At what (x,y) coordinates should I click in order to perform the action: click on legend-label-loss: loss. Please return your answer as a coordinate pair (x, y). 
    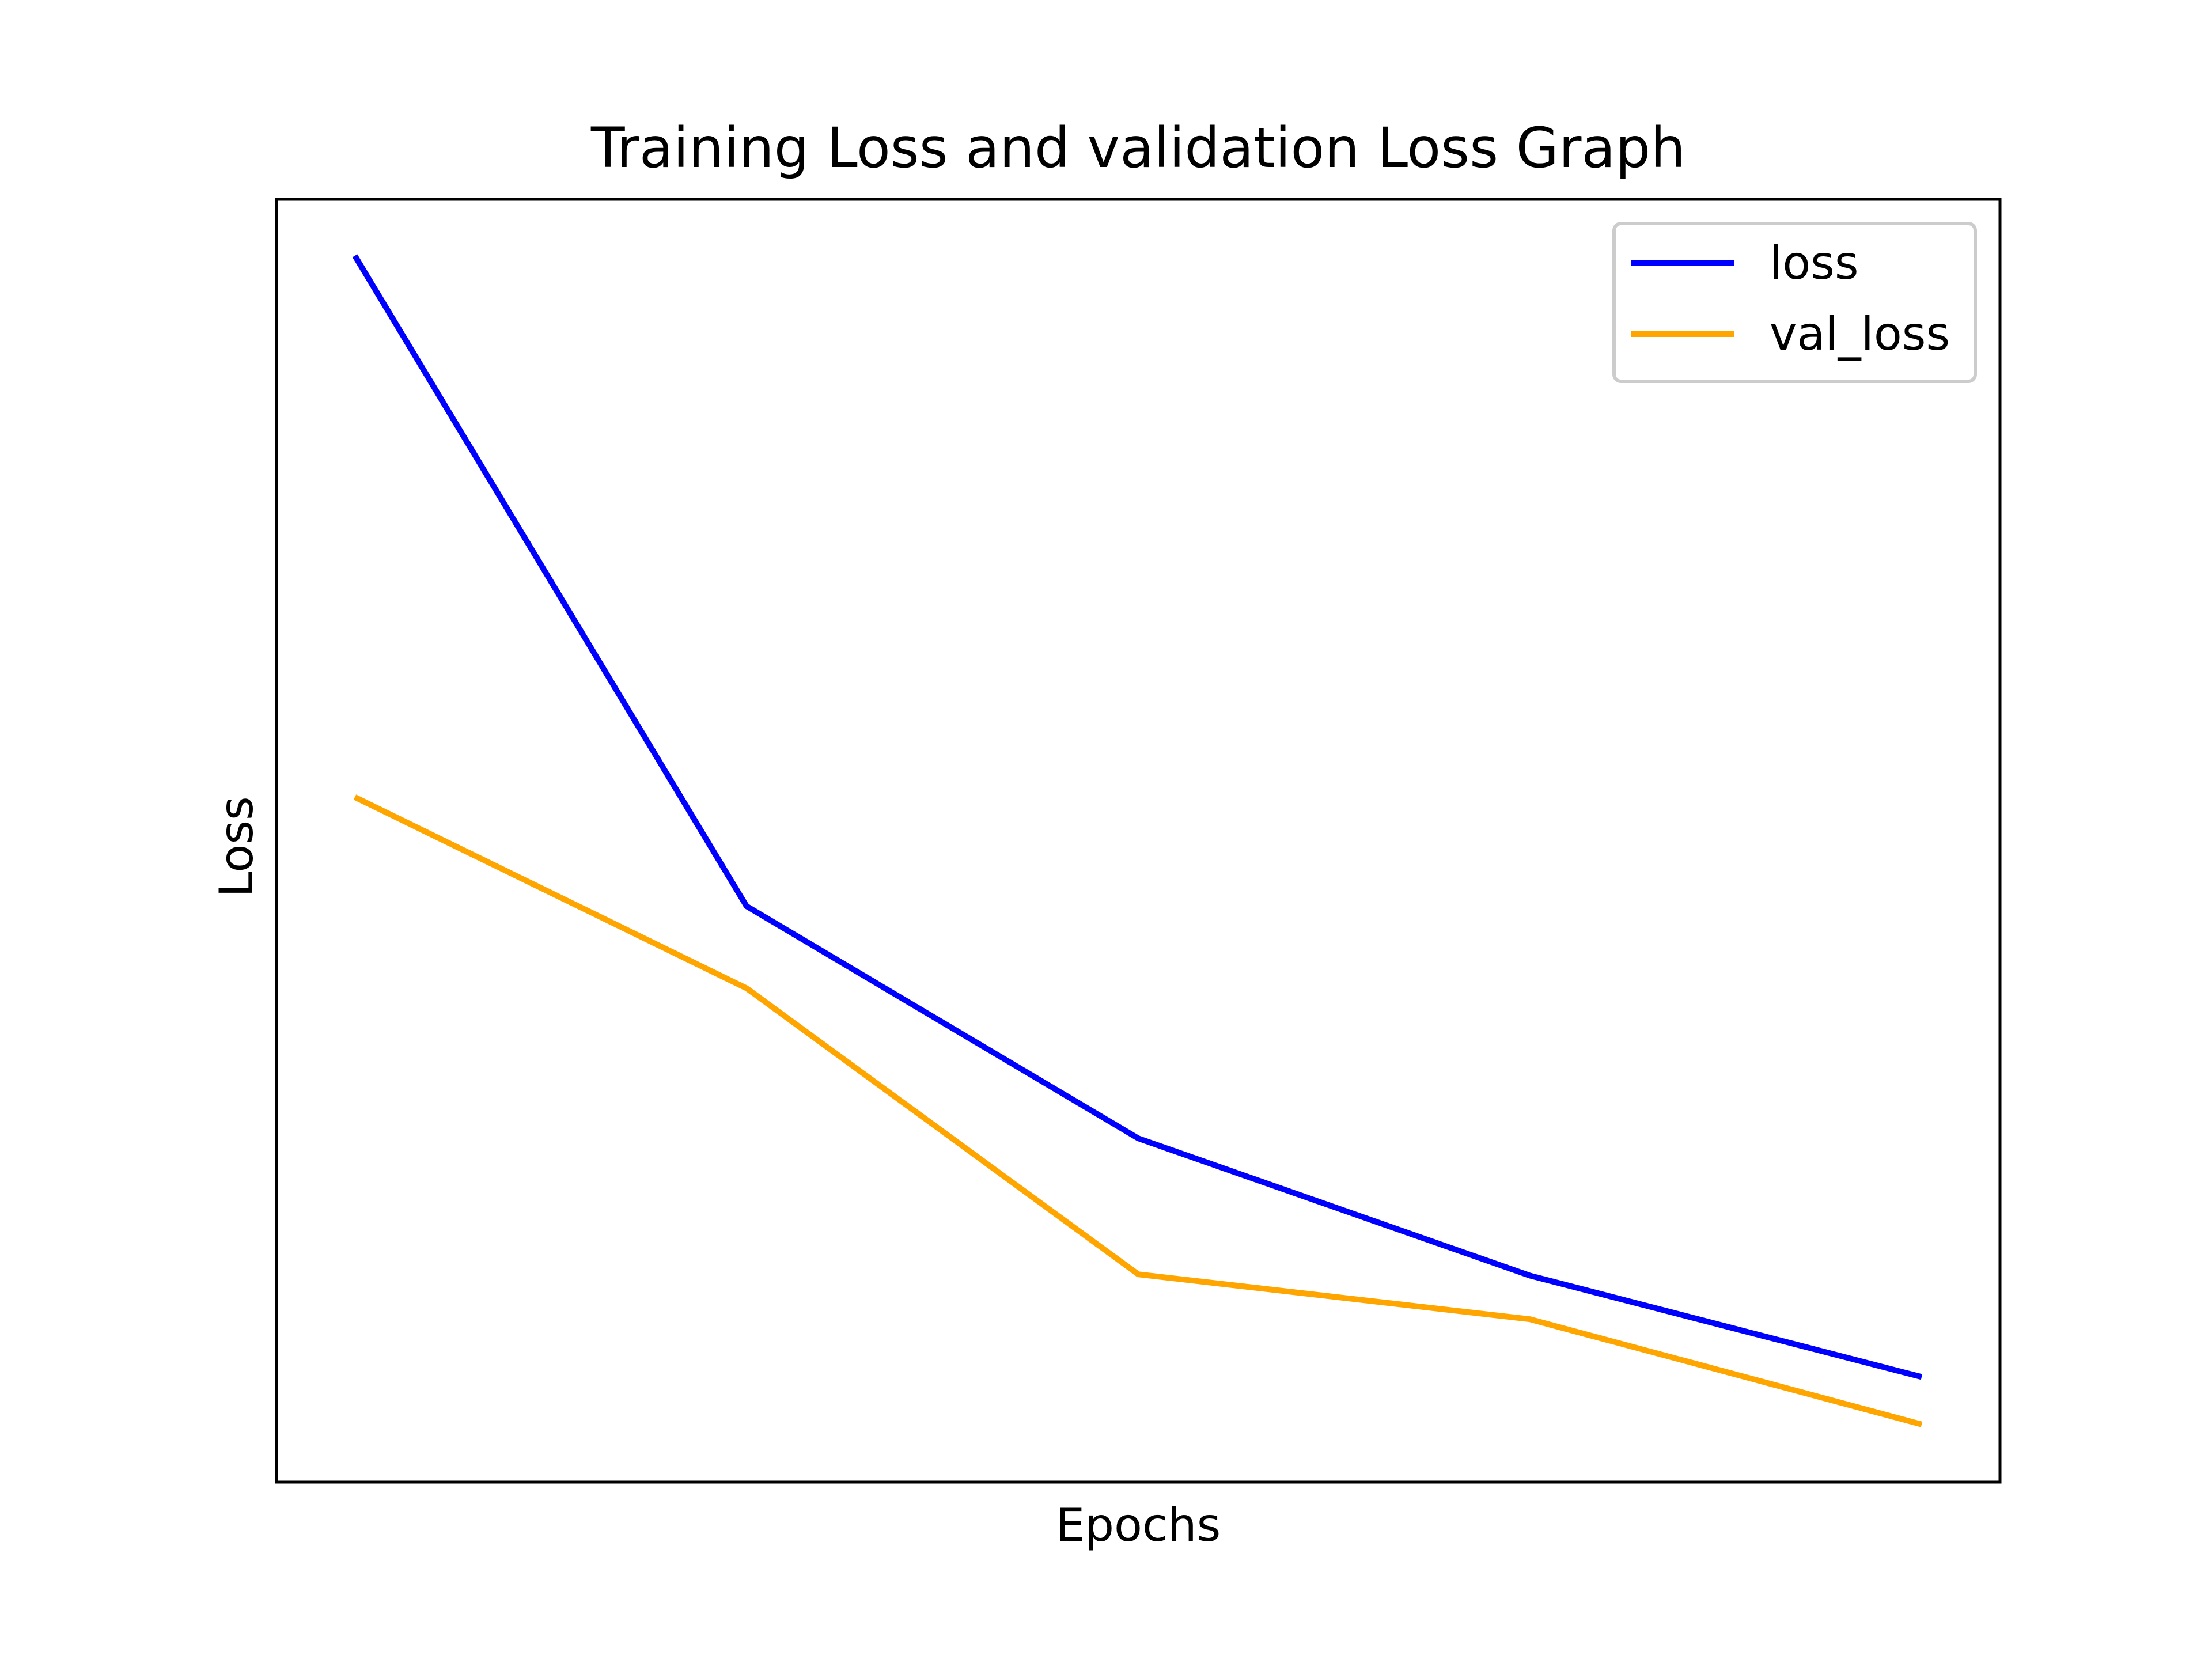
    Looking at the image, I should click on (1814, 263).